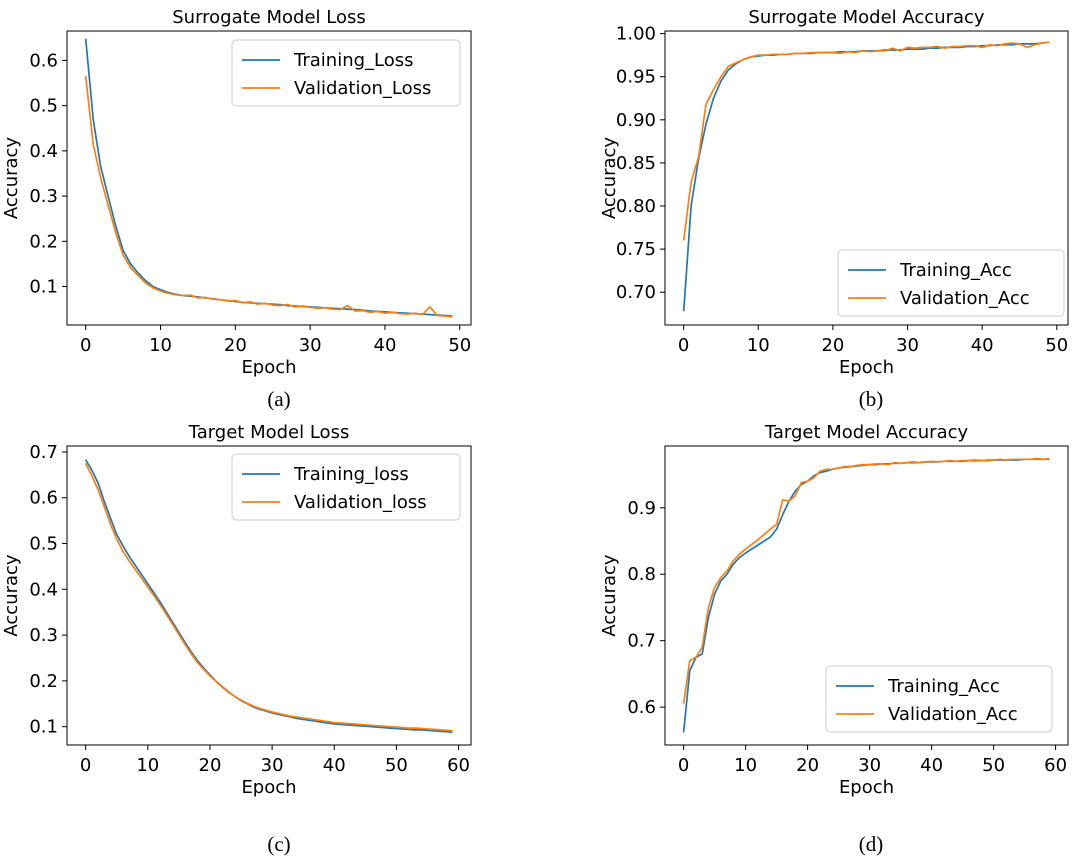  Describe the element at coordinates (636, 206) in the screenshot. I see `y-tick-label: 0.80` at that location.